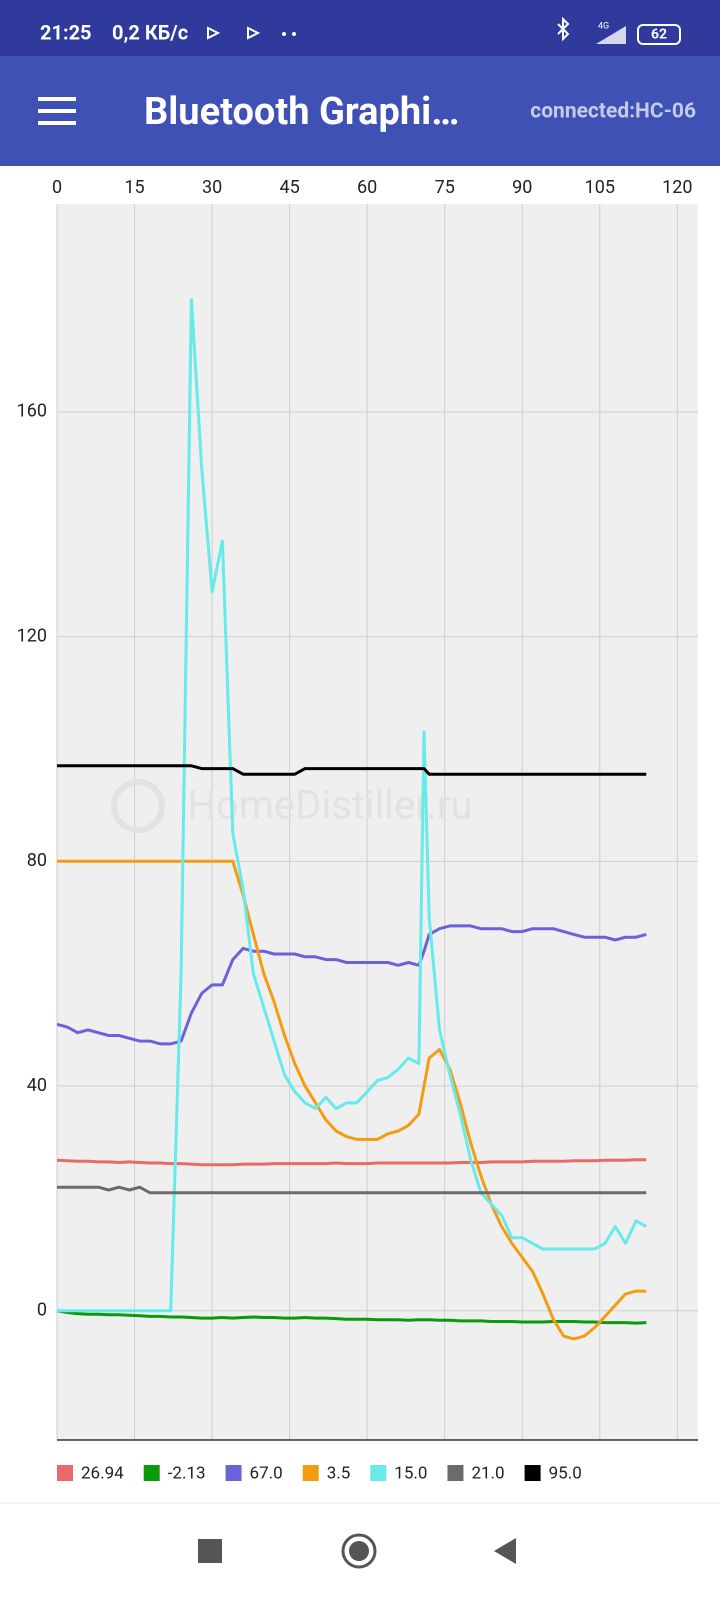 This screenshot has height=1600, width=720. What do you see at coordinates (212, 187) in the screenshot?
I see `x-tick-label: 30` at bounding box center [212, 187].